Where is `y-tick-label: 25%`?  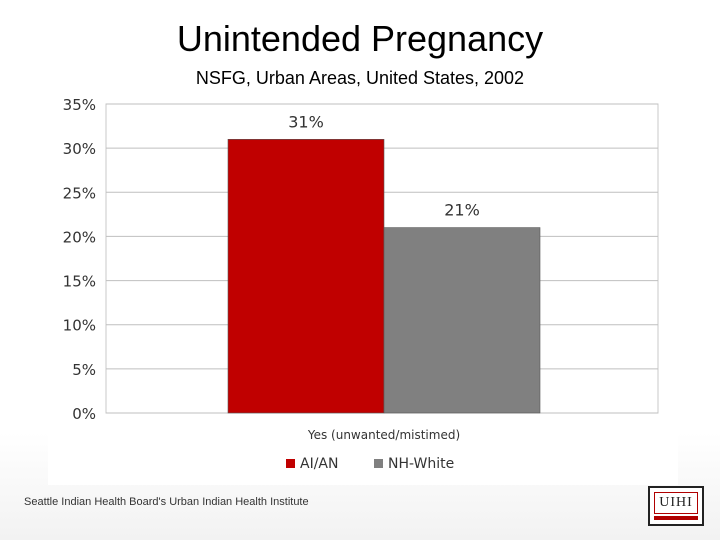
y-tick-label: 25% is located at coordinates (79, 193).